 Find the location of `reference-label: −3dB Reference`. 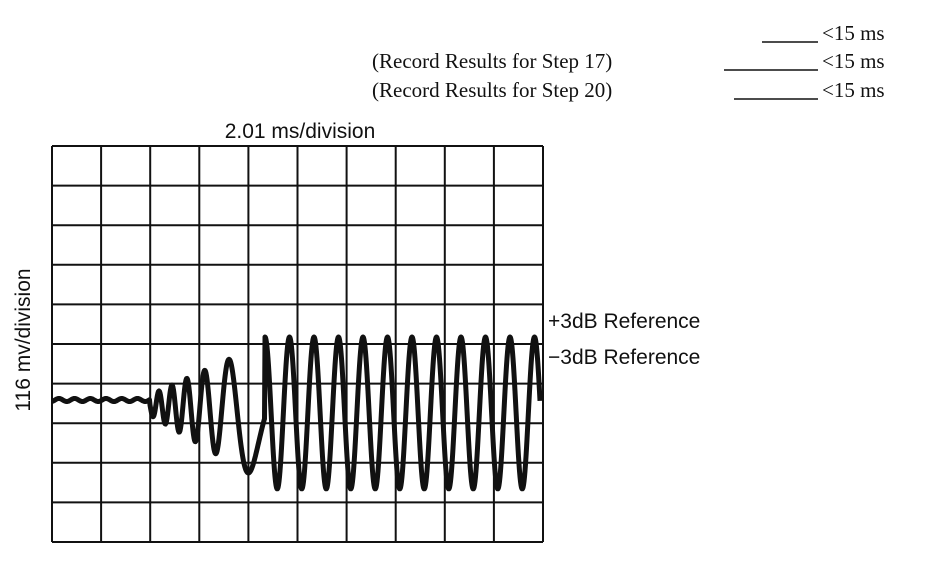

reference-label: −3dB Reference is located at coordinates (624, 357).